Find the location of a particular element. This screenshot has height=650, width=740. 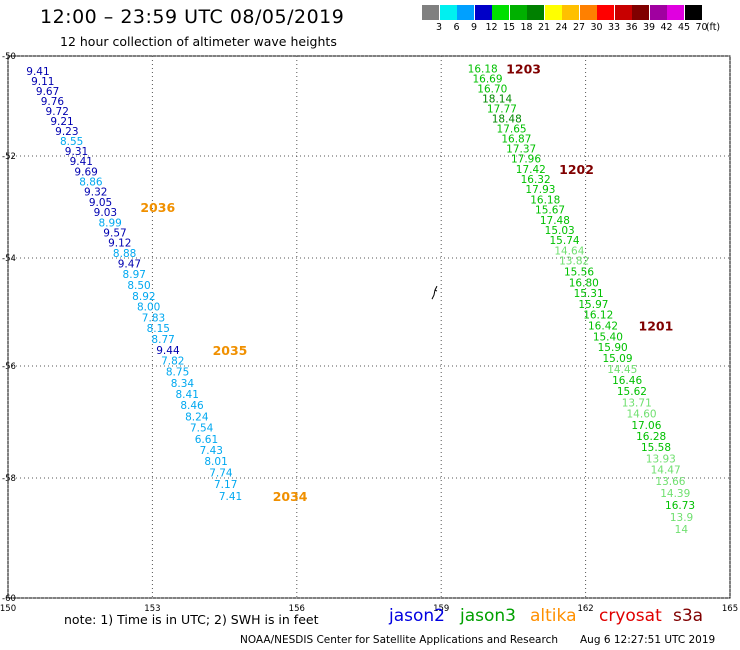

lon-tick-label: 165 is located at coordinates (730, 609).